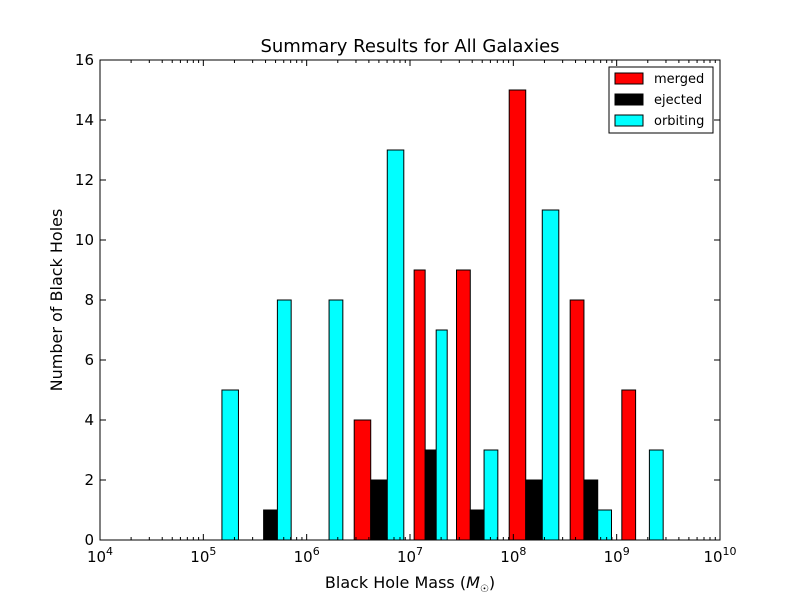 This screenshot has height=600, width=800. I want to click on x-tick-label: 10⁴, so click(100, 555).